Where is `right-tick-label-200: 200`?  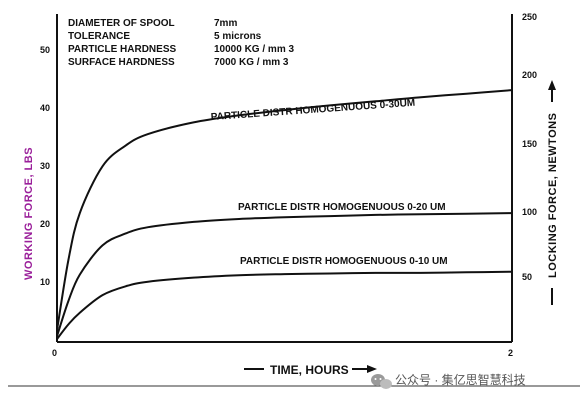
right-tick-label-200: 200 is located at coordinates (529, 75).